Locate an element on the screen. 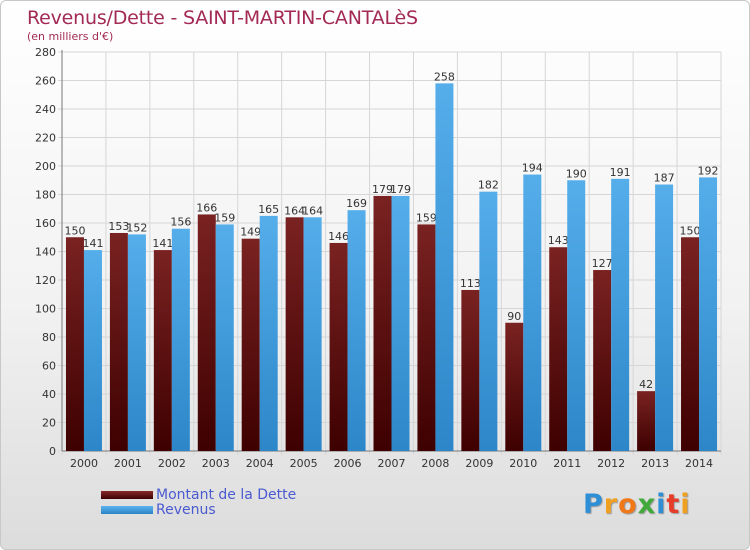 This screenshot has width=750, height=550. logo-letter: i is located at coordinates (661, 504).